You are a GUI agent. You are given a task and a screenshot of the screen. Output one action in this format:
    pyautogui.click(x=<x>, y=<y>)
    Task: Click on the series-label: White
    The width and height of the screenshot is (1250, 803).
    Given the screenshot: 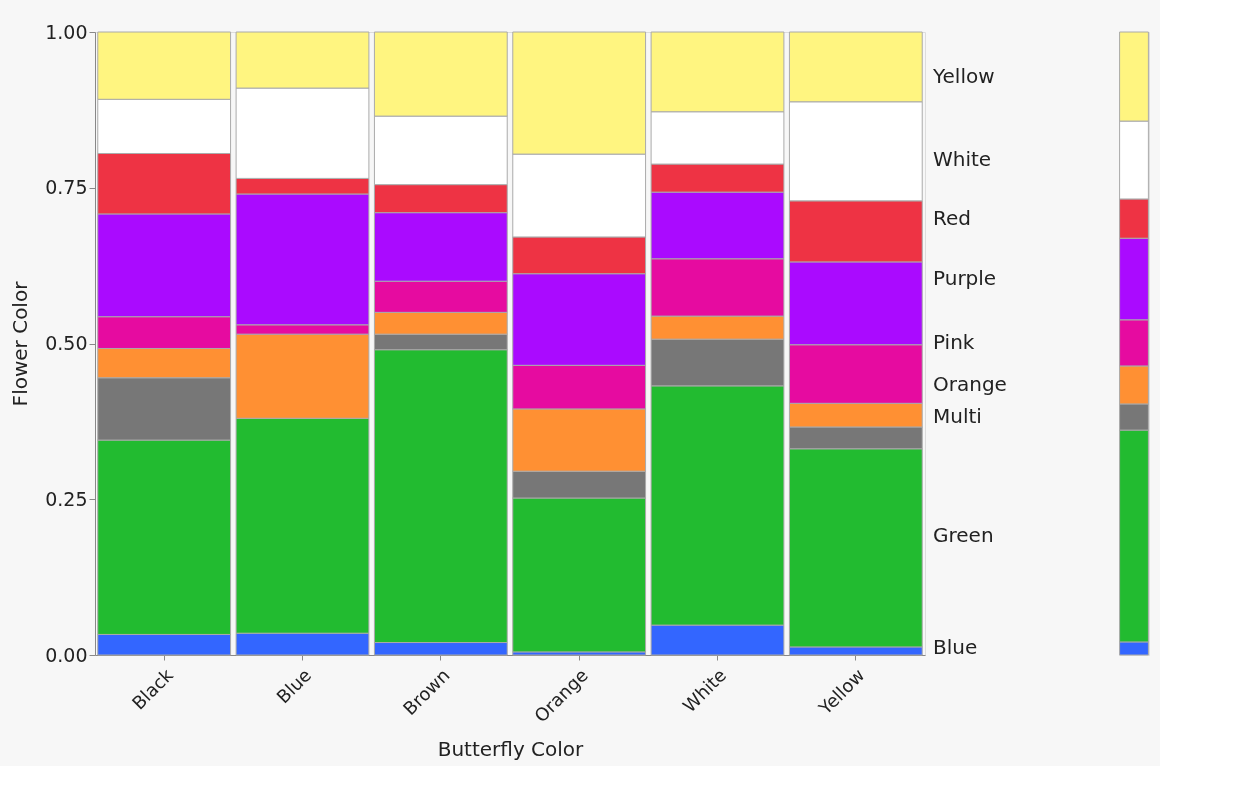 What is the action you would take?
    pyautogui.click(x=962, y=159)
    